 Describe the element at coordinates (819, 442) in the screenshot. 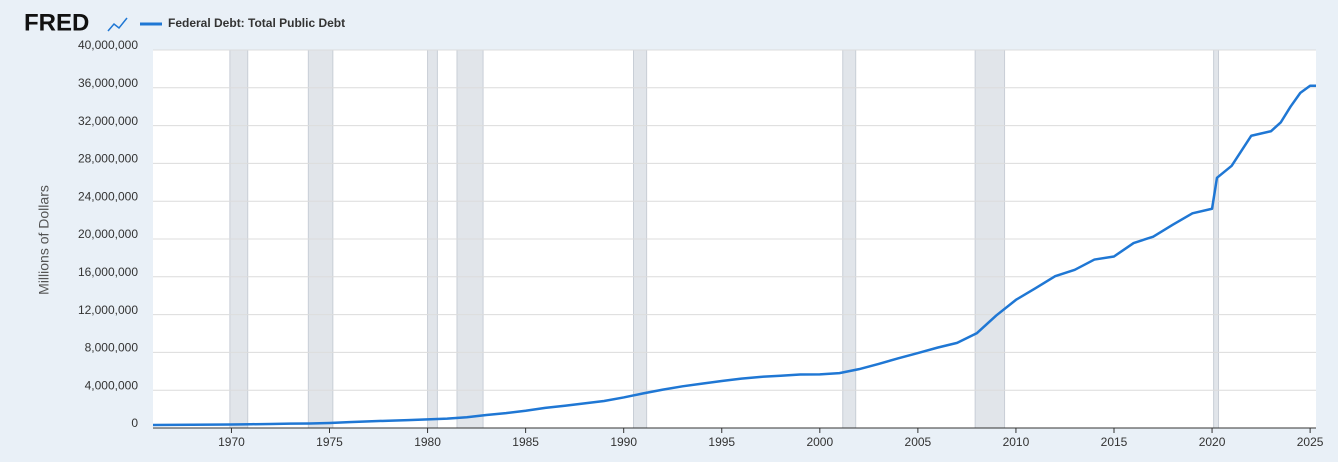

I see `x-tick-label: 2000` at that location.